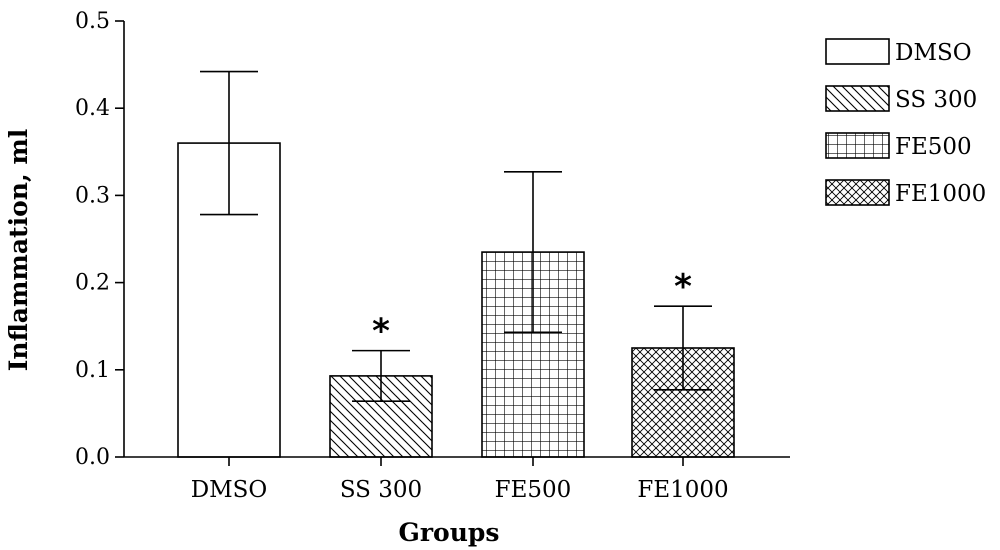 This screenshot has width=1000, height=550. What do you see at coordinates (449, 532) in the screenshot?
I see `x-axis-title: Groups` at bounding box center [449, 532].